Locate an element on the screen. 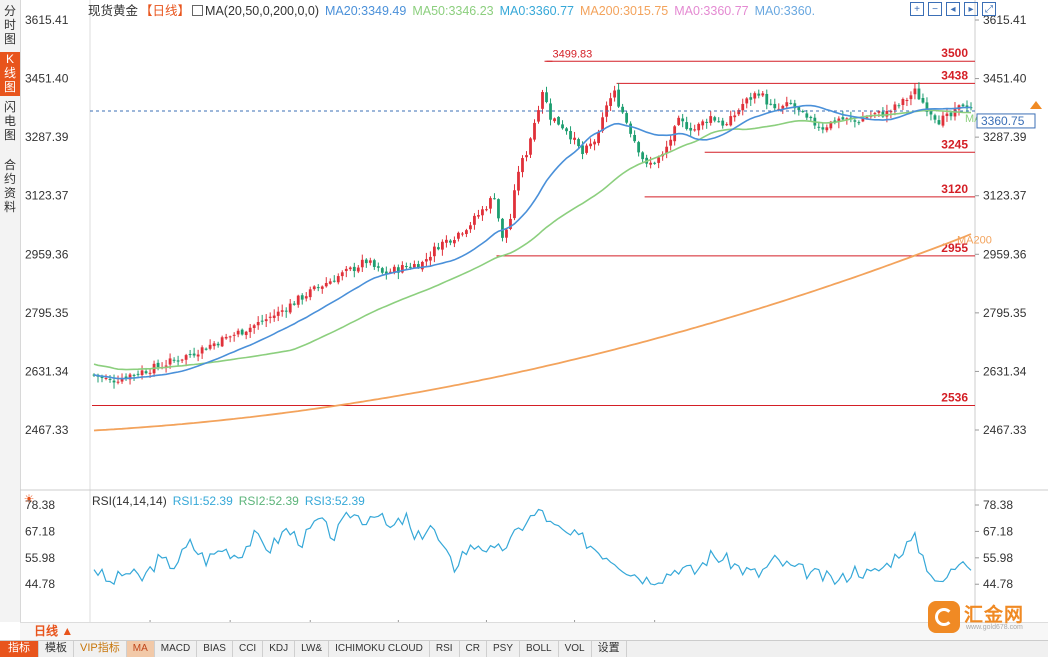  indicator-tab-rsi: RSI is located at coordinates (445, 649).